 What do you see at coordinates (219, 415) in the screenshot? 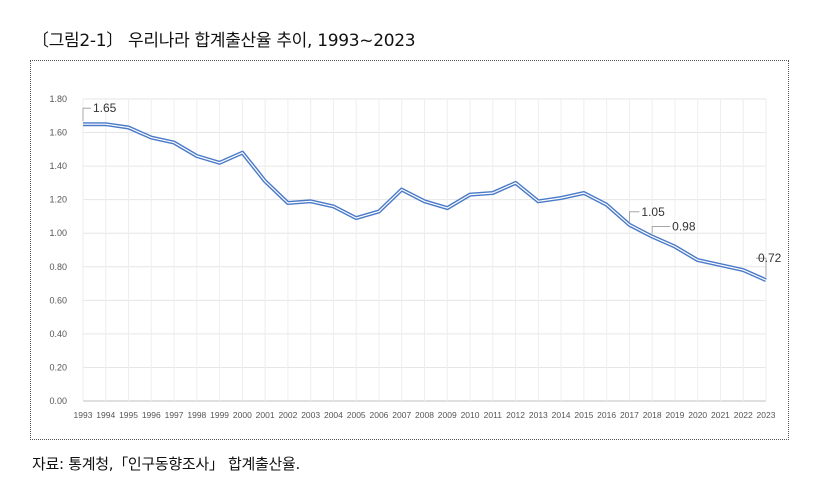
I see `x-tick-label: 1999` at bounding box center [219, 415].